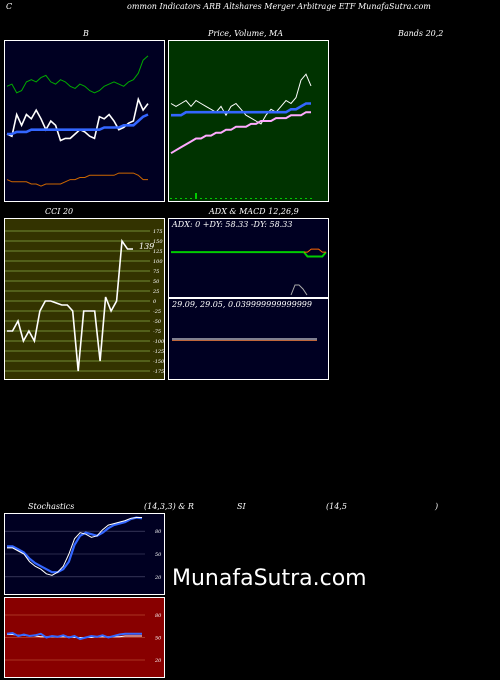  What do you see at coordinates (158, 242) in the screenshot?
I see `cci-tick-label: 150` at bounding box center [158, 242].